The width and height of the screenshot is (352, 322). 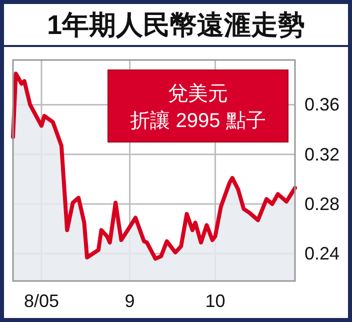 I want to click on x-tick-label: 9, so click(x=129, y=301).